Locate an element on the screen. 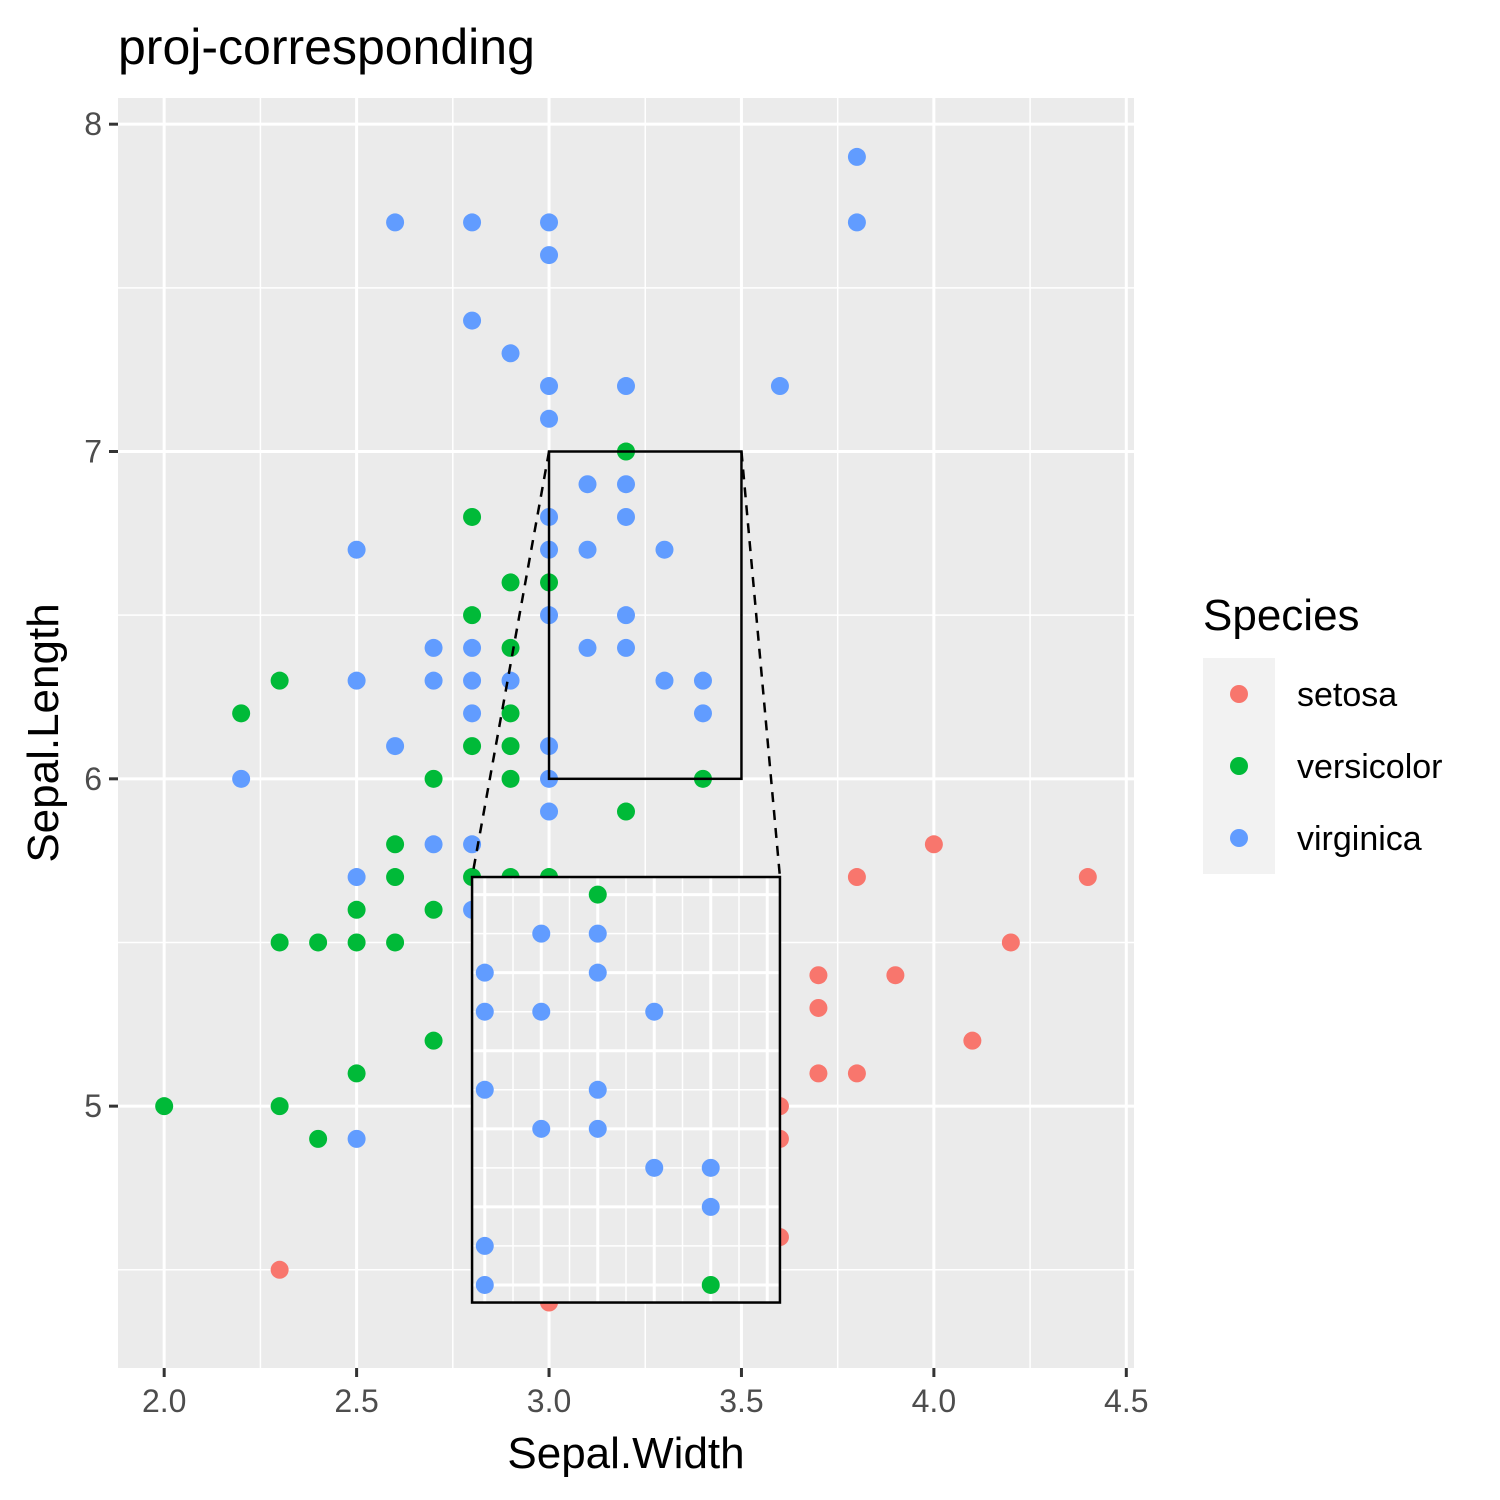  legend-key-versicolor is located at coordinates (1239, 766).